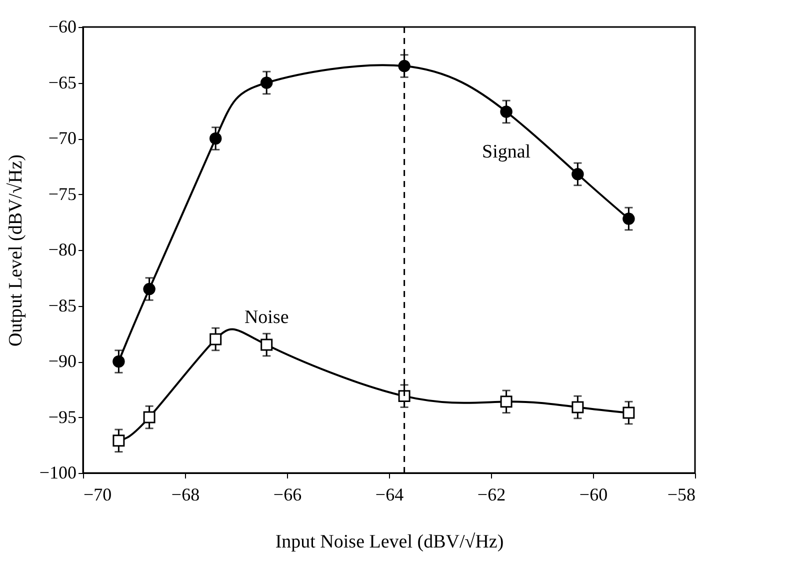  What do you see at coordinates (62, 305) in the screenshot?
I see `y-tick-label: −85` at bounding box center [62, 305].